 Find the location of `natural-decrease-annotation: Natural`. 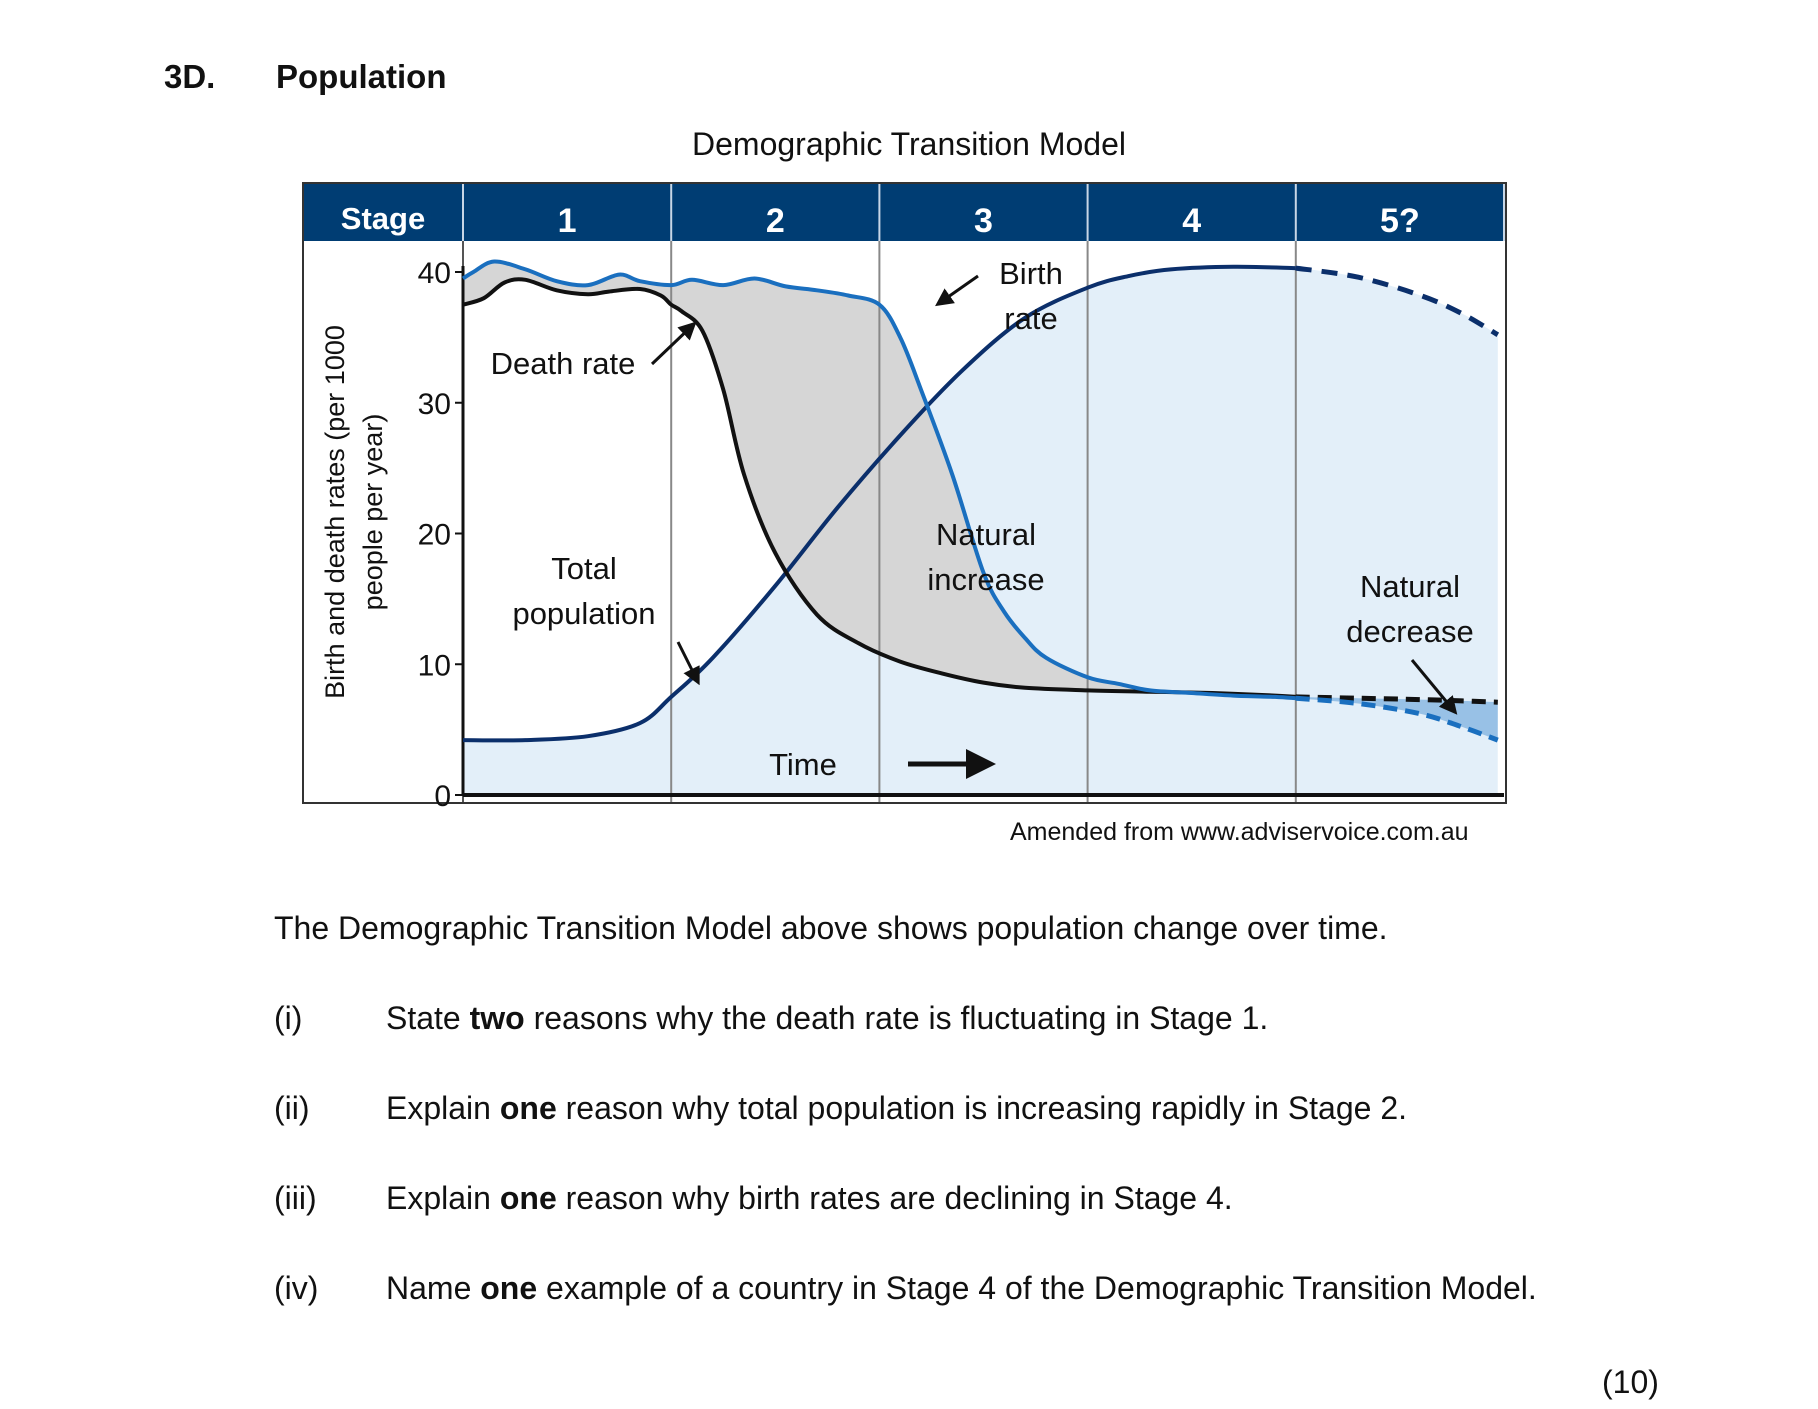

natural-decrease-annotation: Natural is located at coordinates (1410, 586).